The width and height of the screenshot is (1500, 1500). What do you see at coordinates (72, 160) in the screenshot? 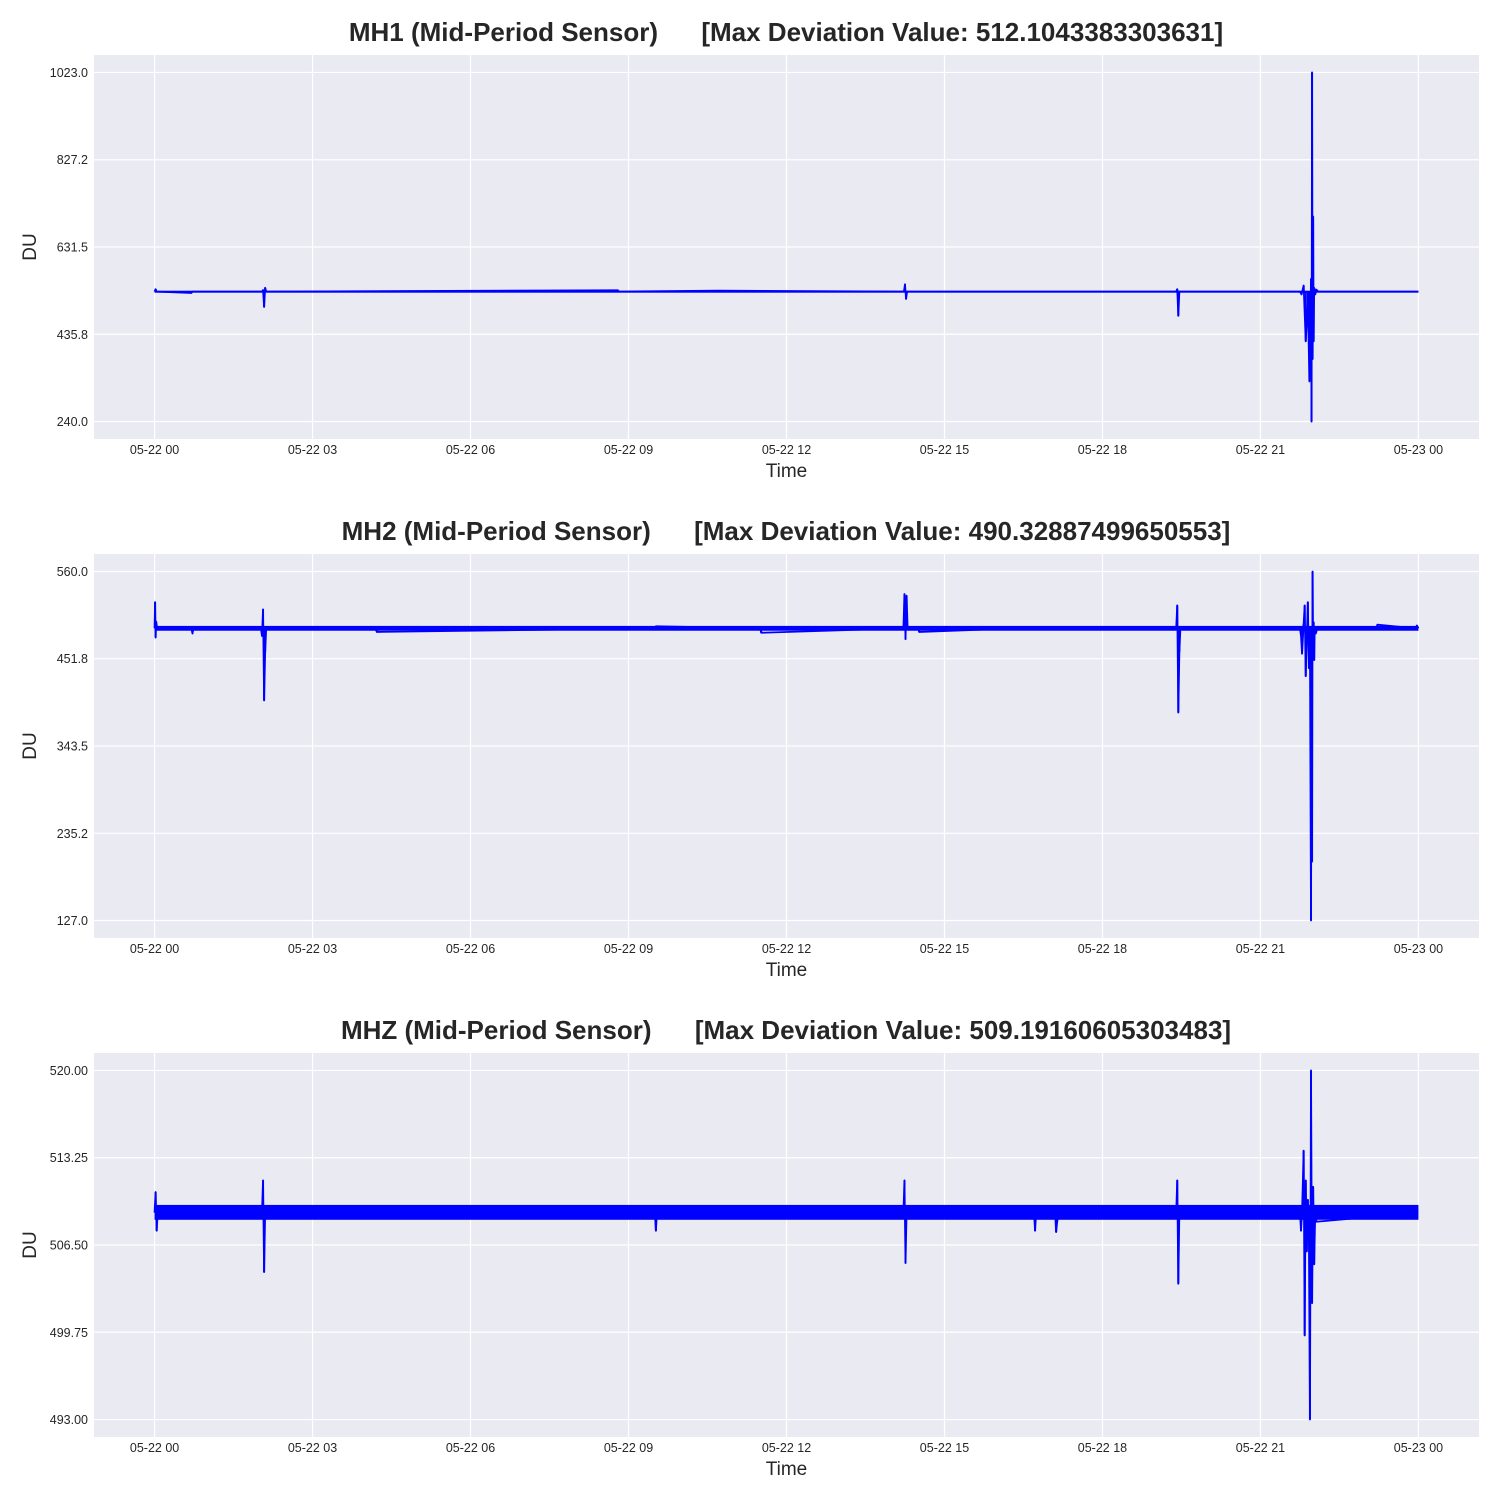
I see `y-tick-label: 827.2` at bounding box center [72, 160].